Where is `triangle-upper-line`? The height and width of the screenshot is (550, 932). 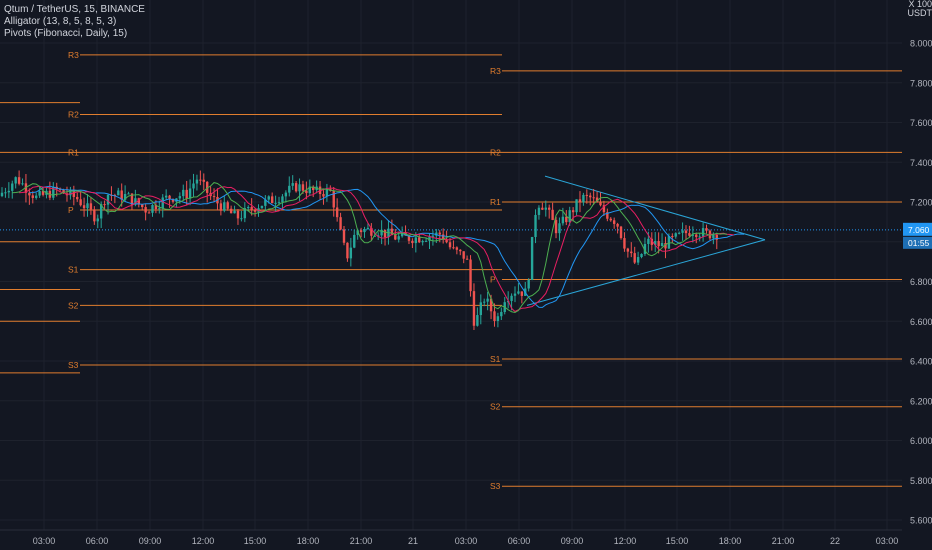 triangle-upper-line is located at coordinates (655, 208).